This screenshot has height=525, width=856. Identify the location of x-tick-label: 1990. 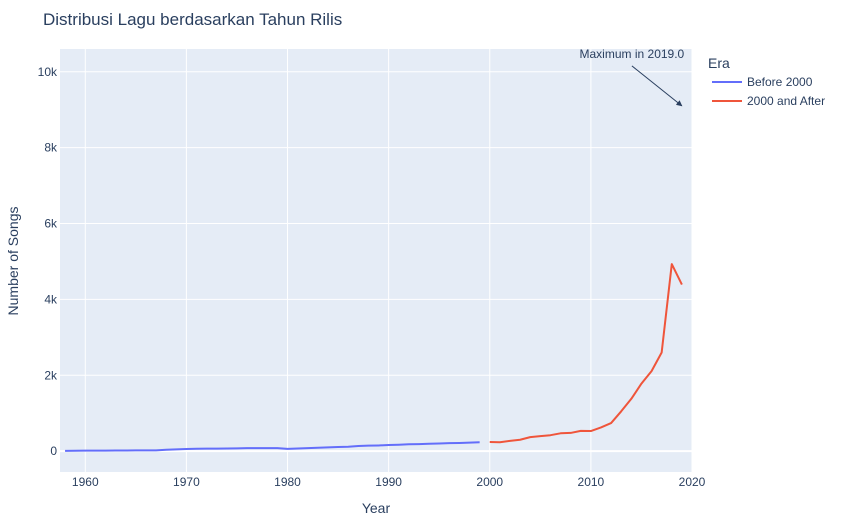
(388, 482).